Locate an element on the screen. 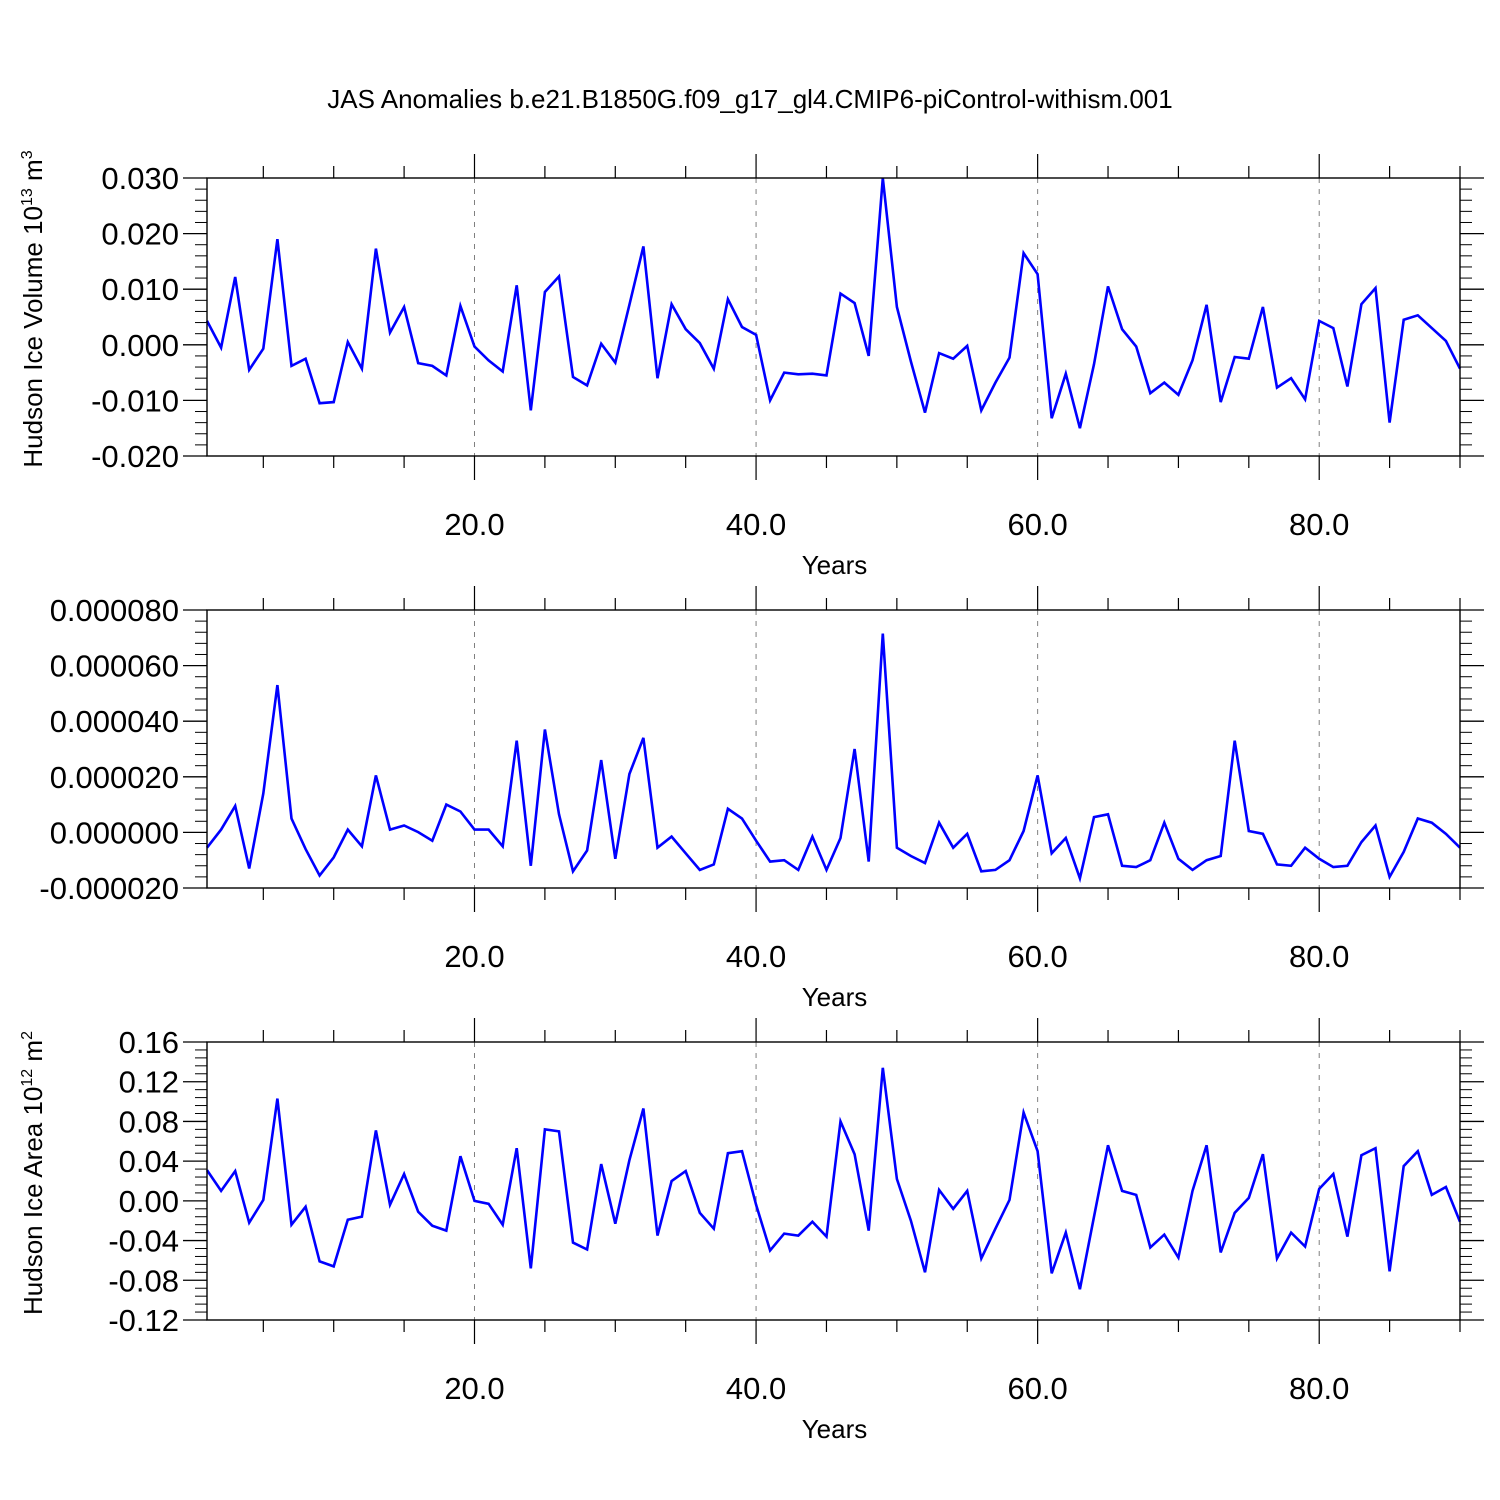 Image resolution: width=1500 pixels, height=1500 pixels. y-tick-label: 0.12 is located at coordinates (149, 1082).